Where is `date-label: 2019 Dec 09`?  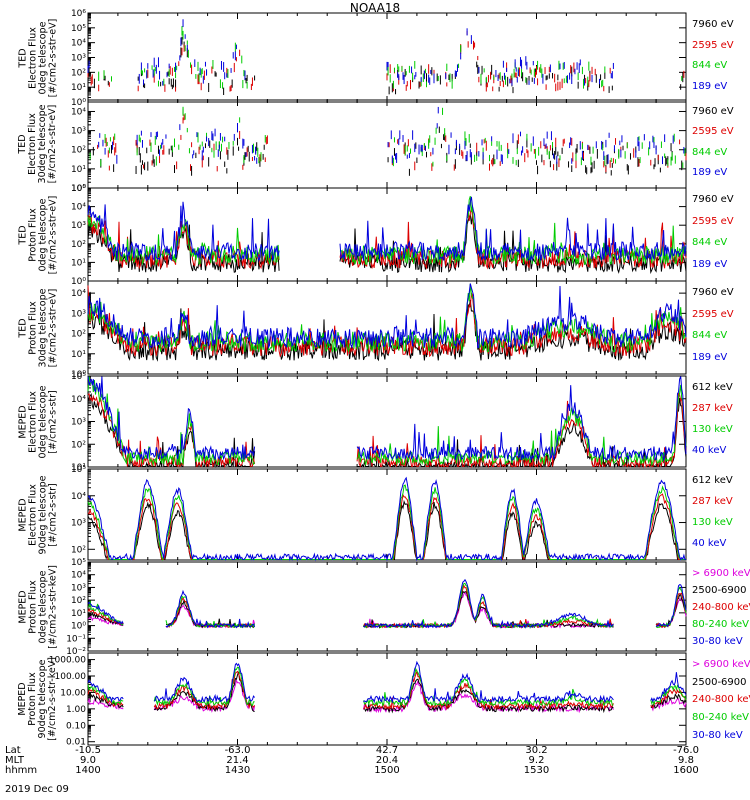 date-label: 2019 Dec 09 is located at coordinates (37, 789).